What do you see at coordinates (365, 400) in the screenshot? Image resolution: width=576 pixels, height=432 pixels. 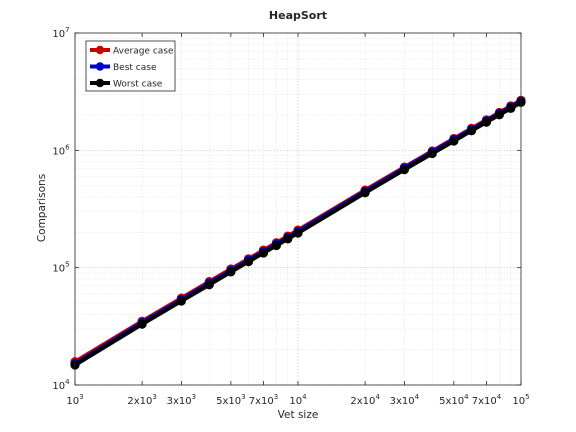 I see `x-tick-label: 2x10⁴` at bounding box center [365, 400].